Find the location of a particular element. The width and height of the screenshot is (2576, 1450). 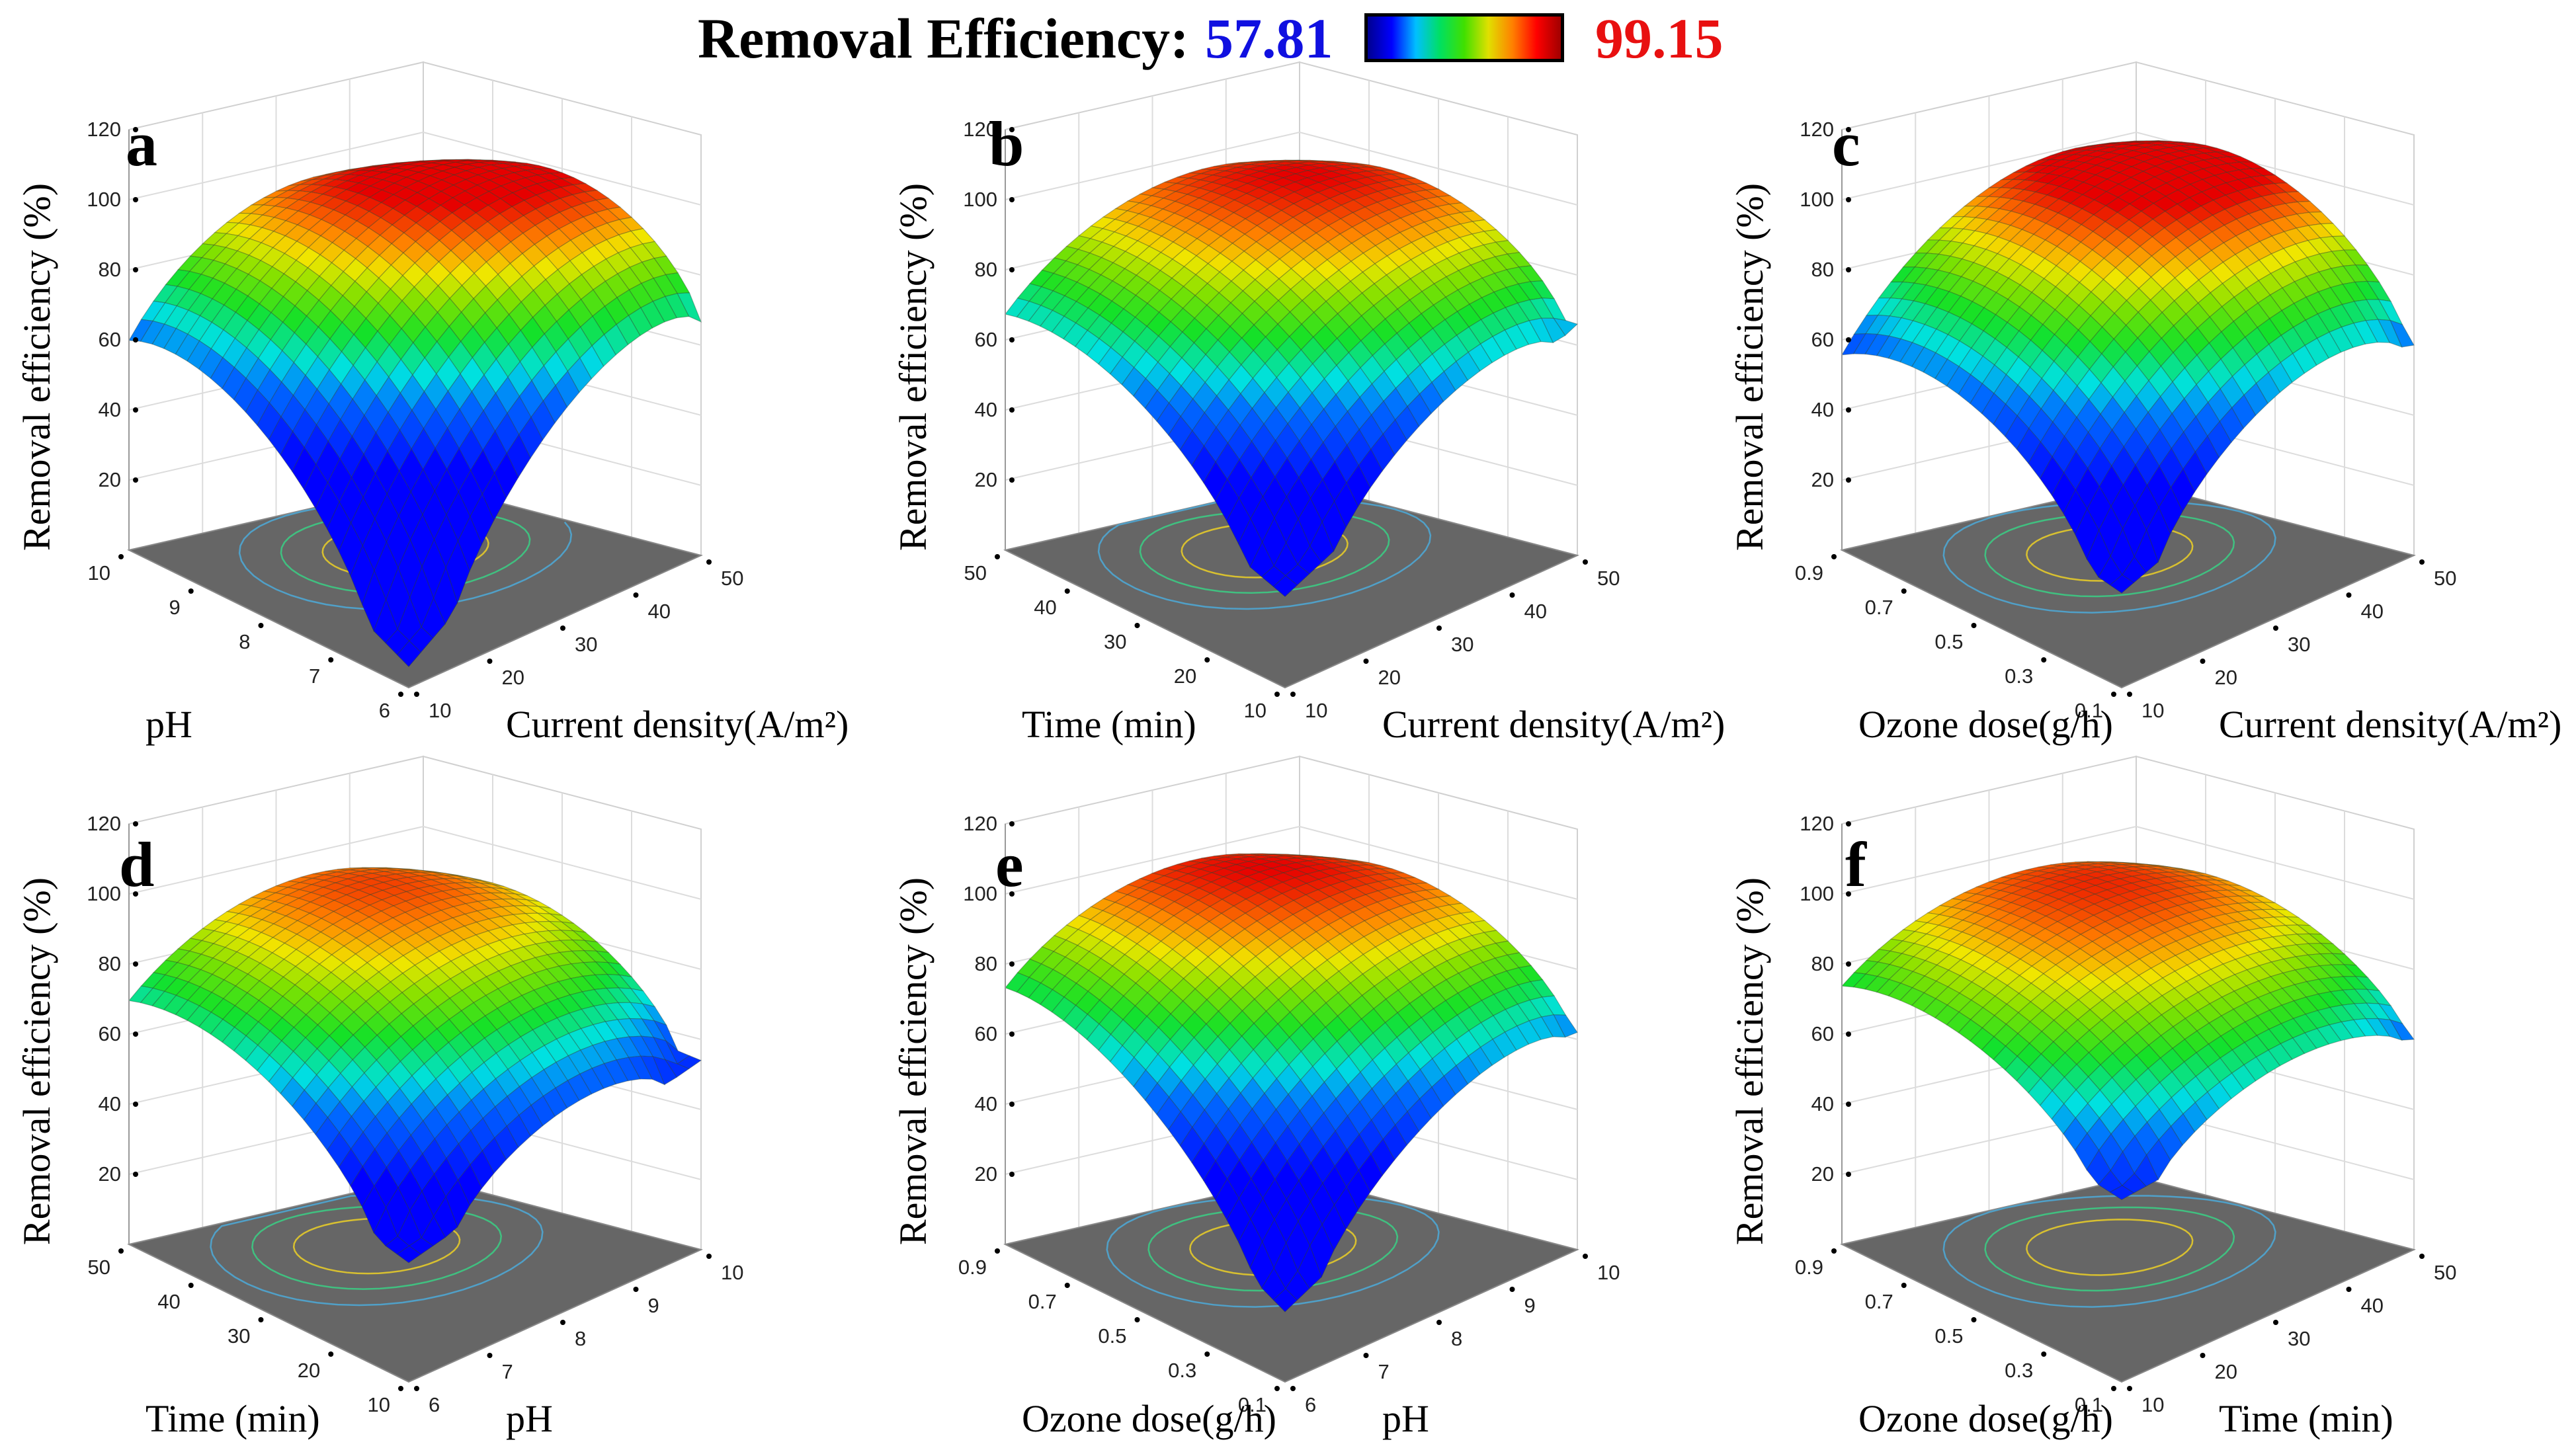

y-tick-label: 0.1 is located at coordinates (1252, 1405).